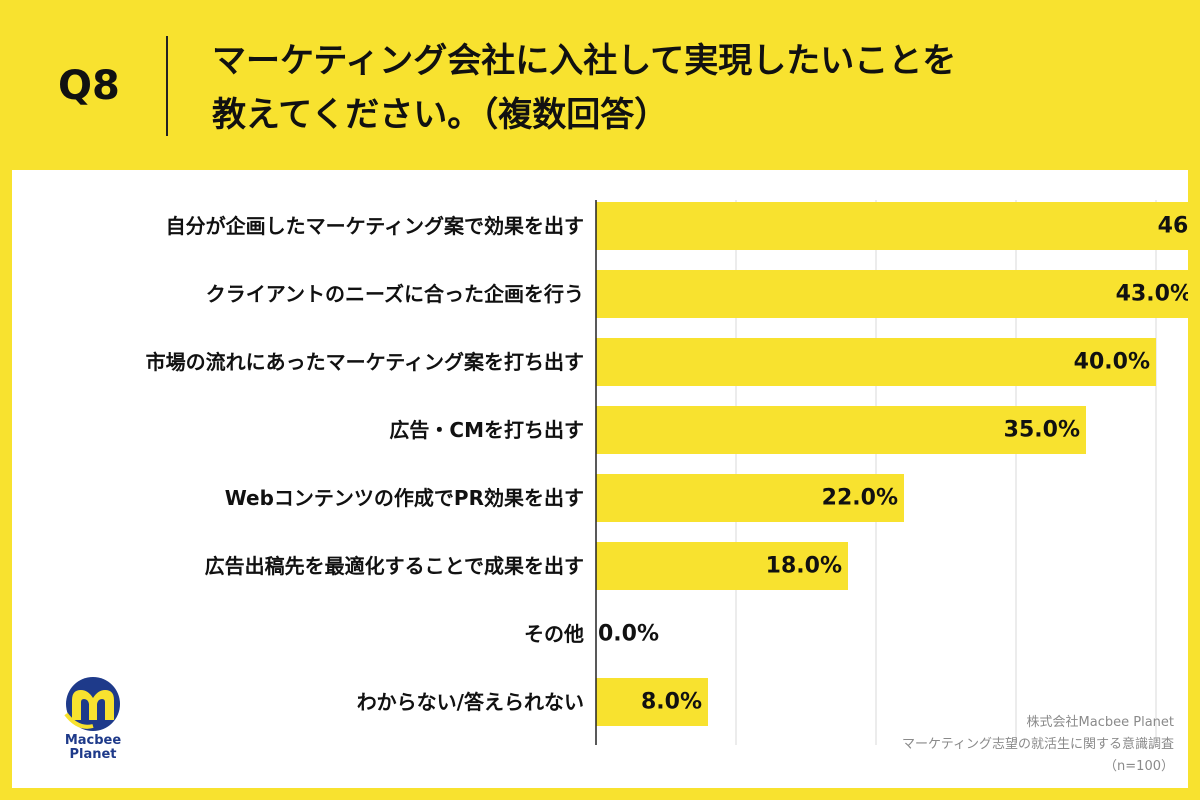  Describe the element at coordinates (486, 430) in the screenshot. I see `category-label-3: 広告・CMを打ち出す` at that location.